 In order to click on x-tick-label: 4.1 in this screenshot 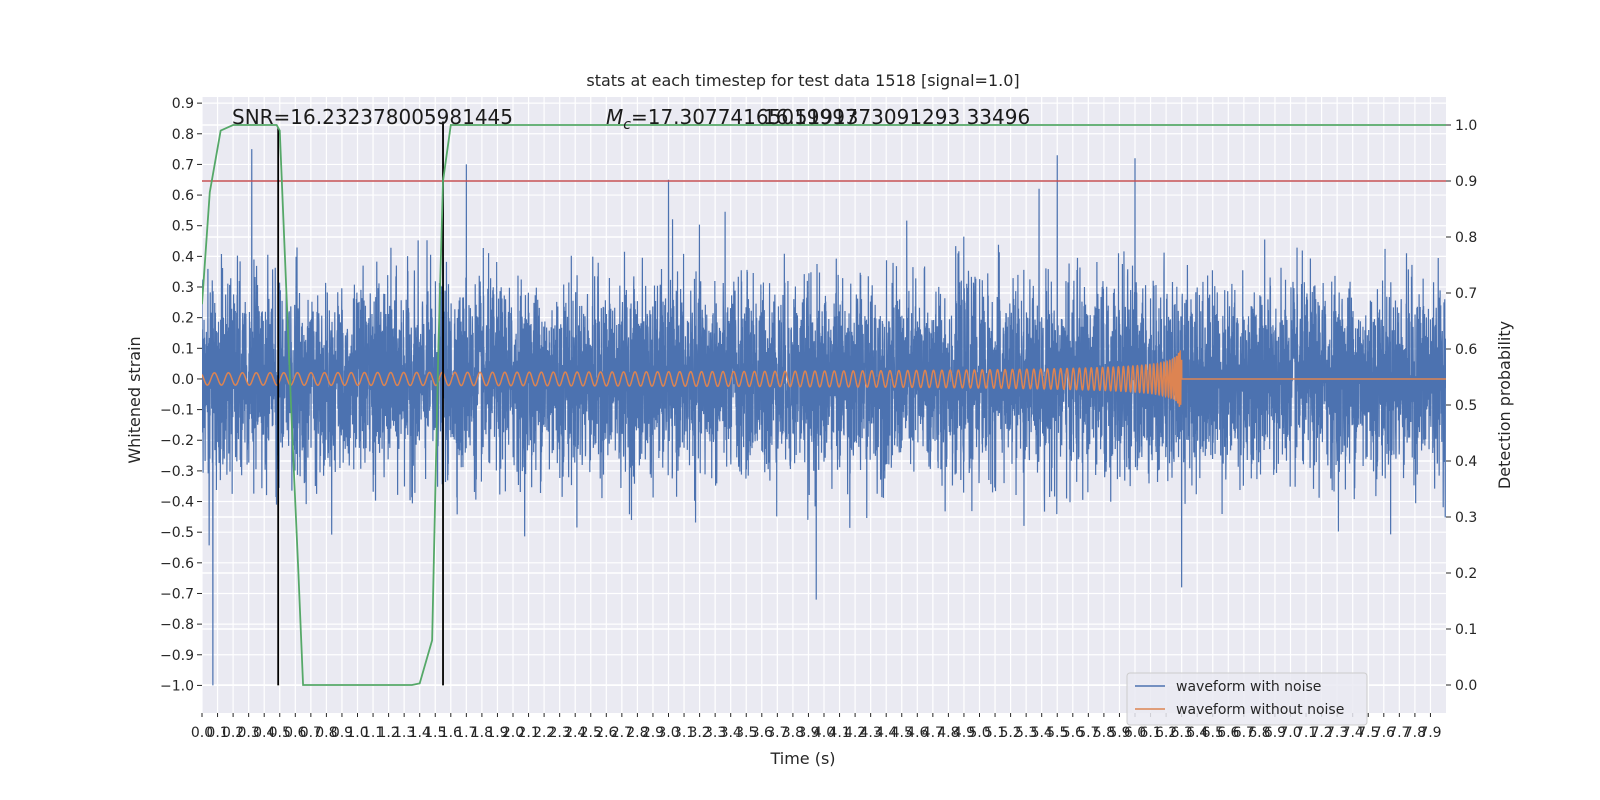, I will do `click(839, 733)`.